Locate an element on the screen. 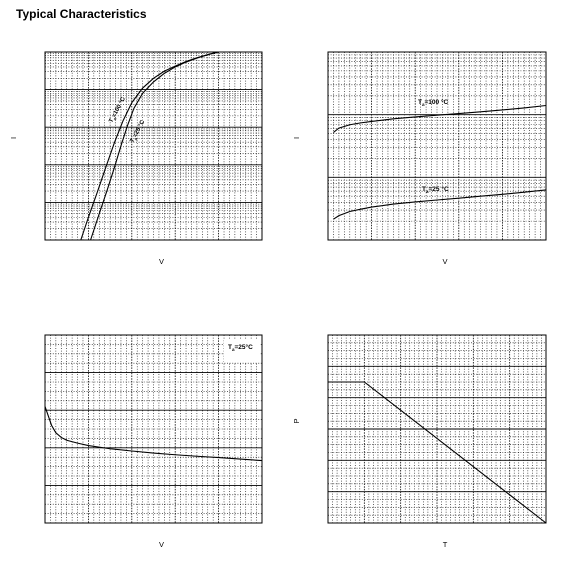  annotation-box is located at coordinates (242, 351).